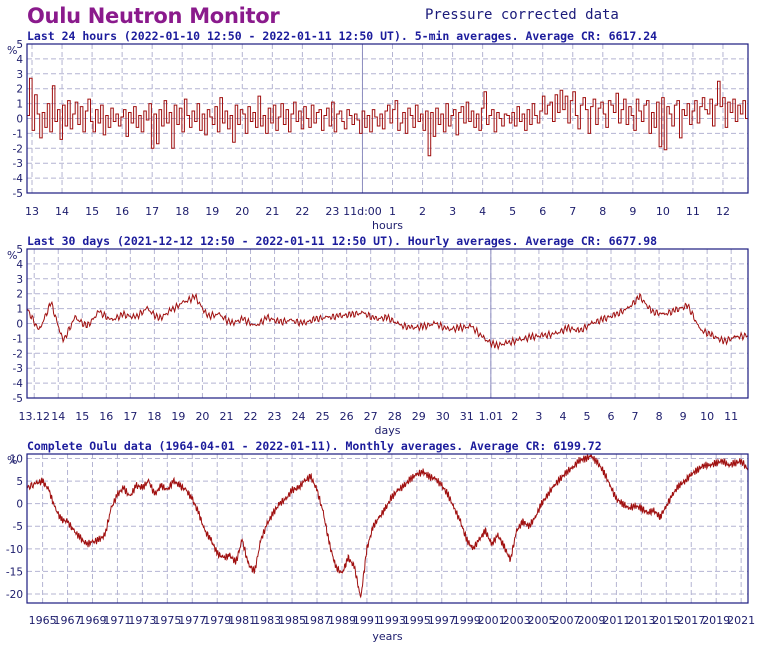 The image size is (760, 655). Describe the element at coordinates (34, 416) in the screenshot. I see `x-tick-label: 13.12` at that location.